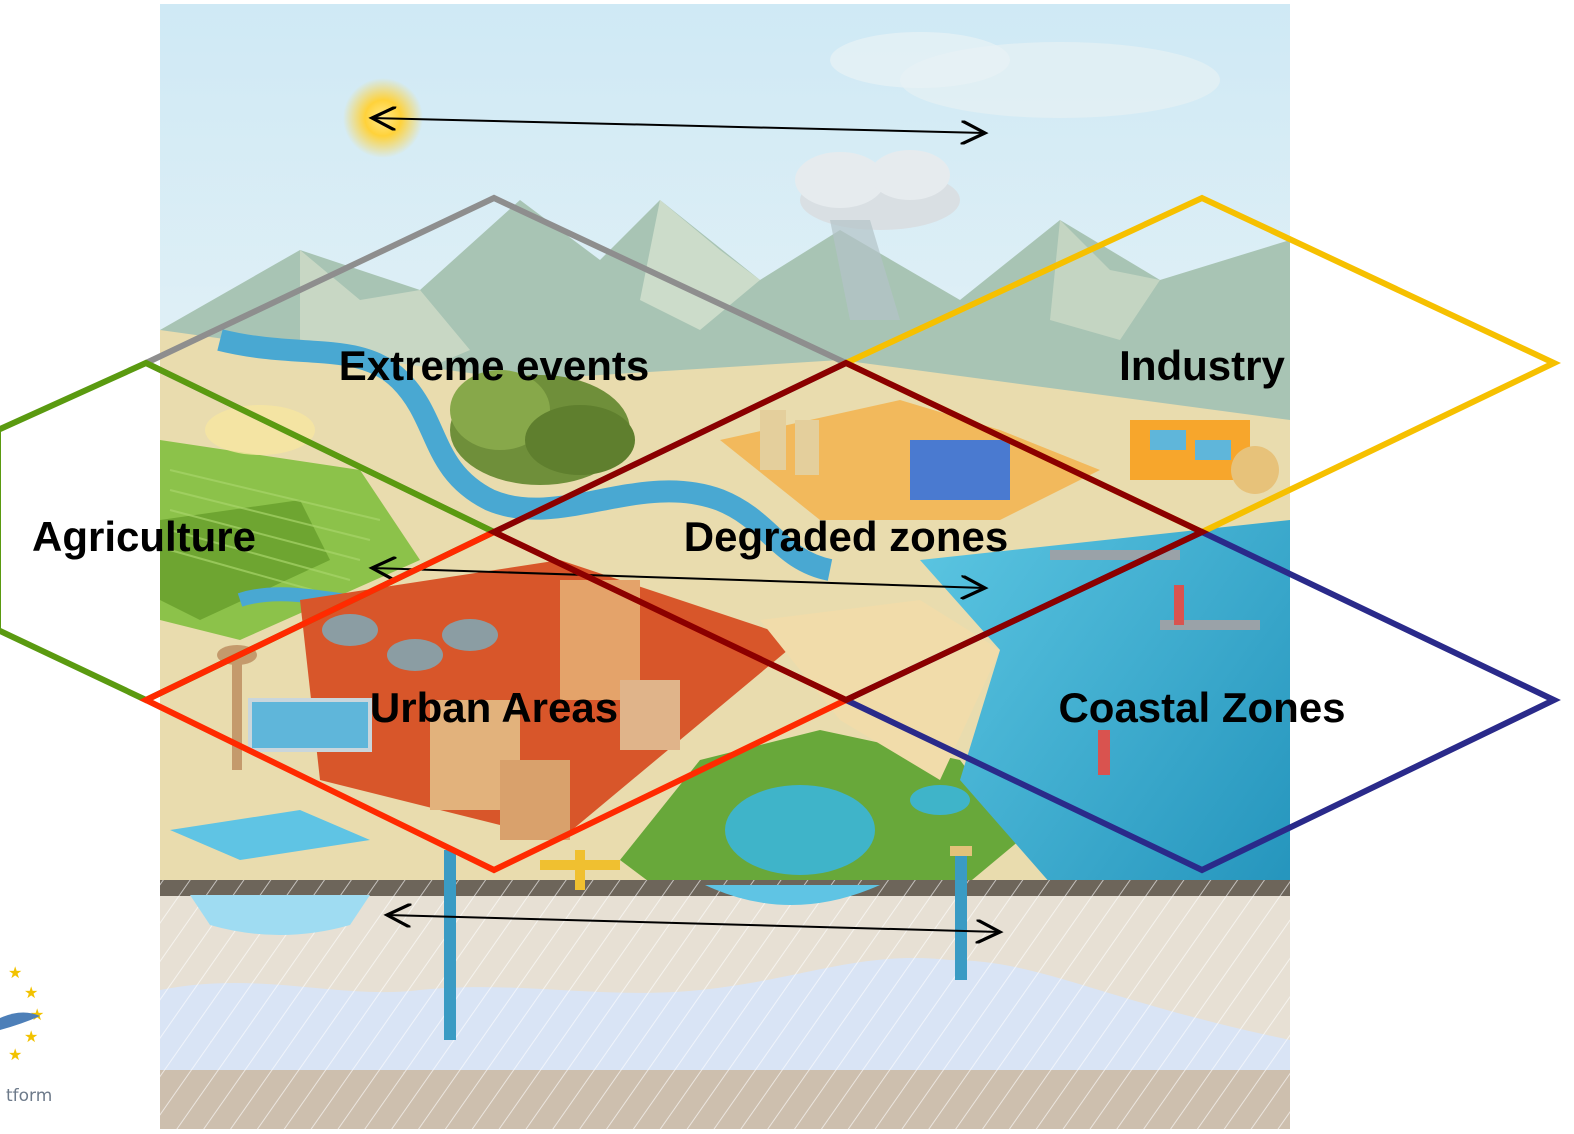 Image resolution: width=1574 pixels, height=1134 pixels. Describe the element at coordinates (678, 125) in the screenshot. I see `sky-arrow` at that location.